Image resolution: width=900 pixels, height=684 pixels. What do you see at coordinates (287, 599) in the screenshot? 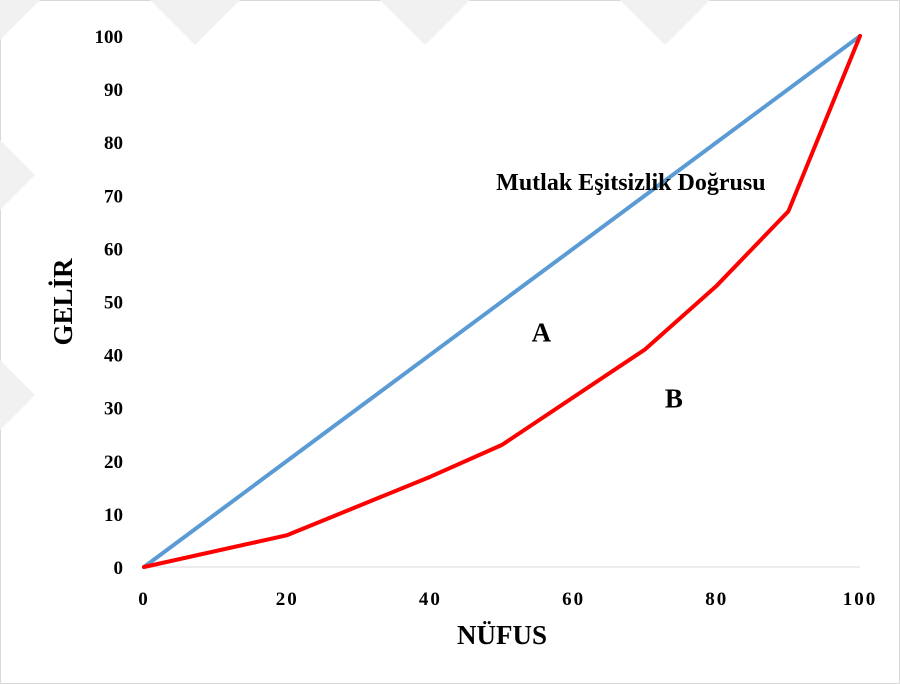
I see `x-tick-label: 20` at bounding box center [287, 599].